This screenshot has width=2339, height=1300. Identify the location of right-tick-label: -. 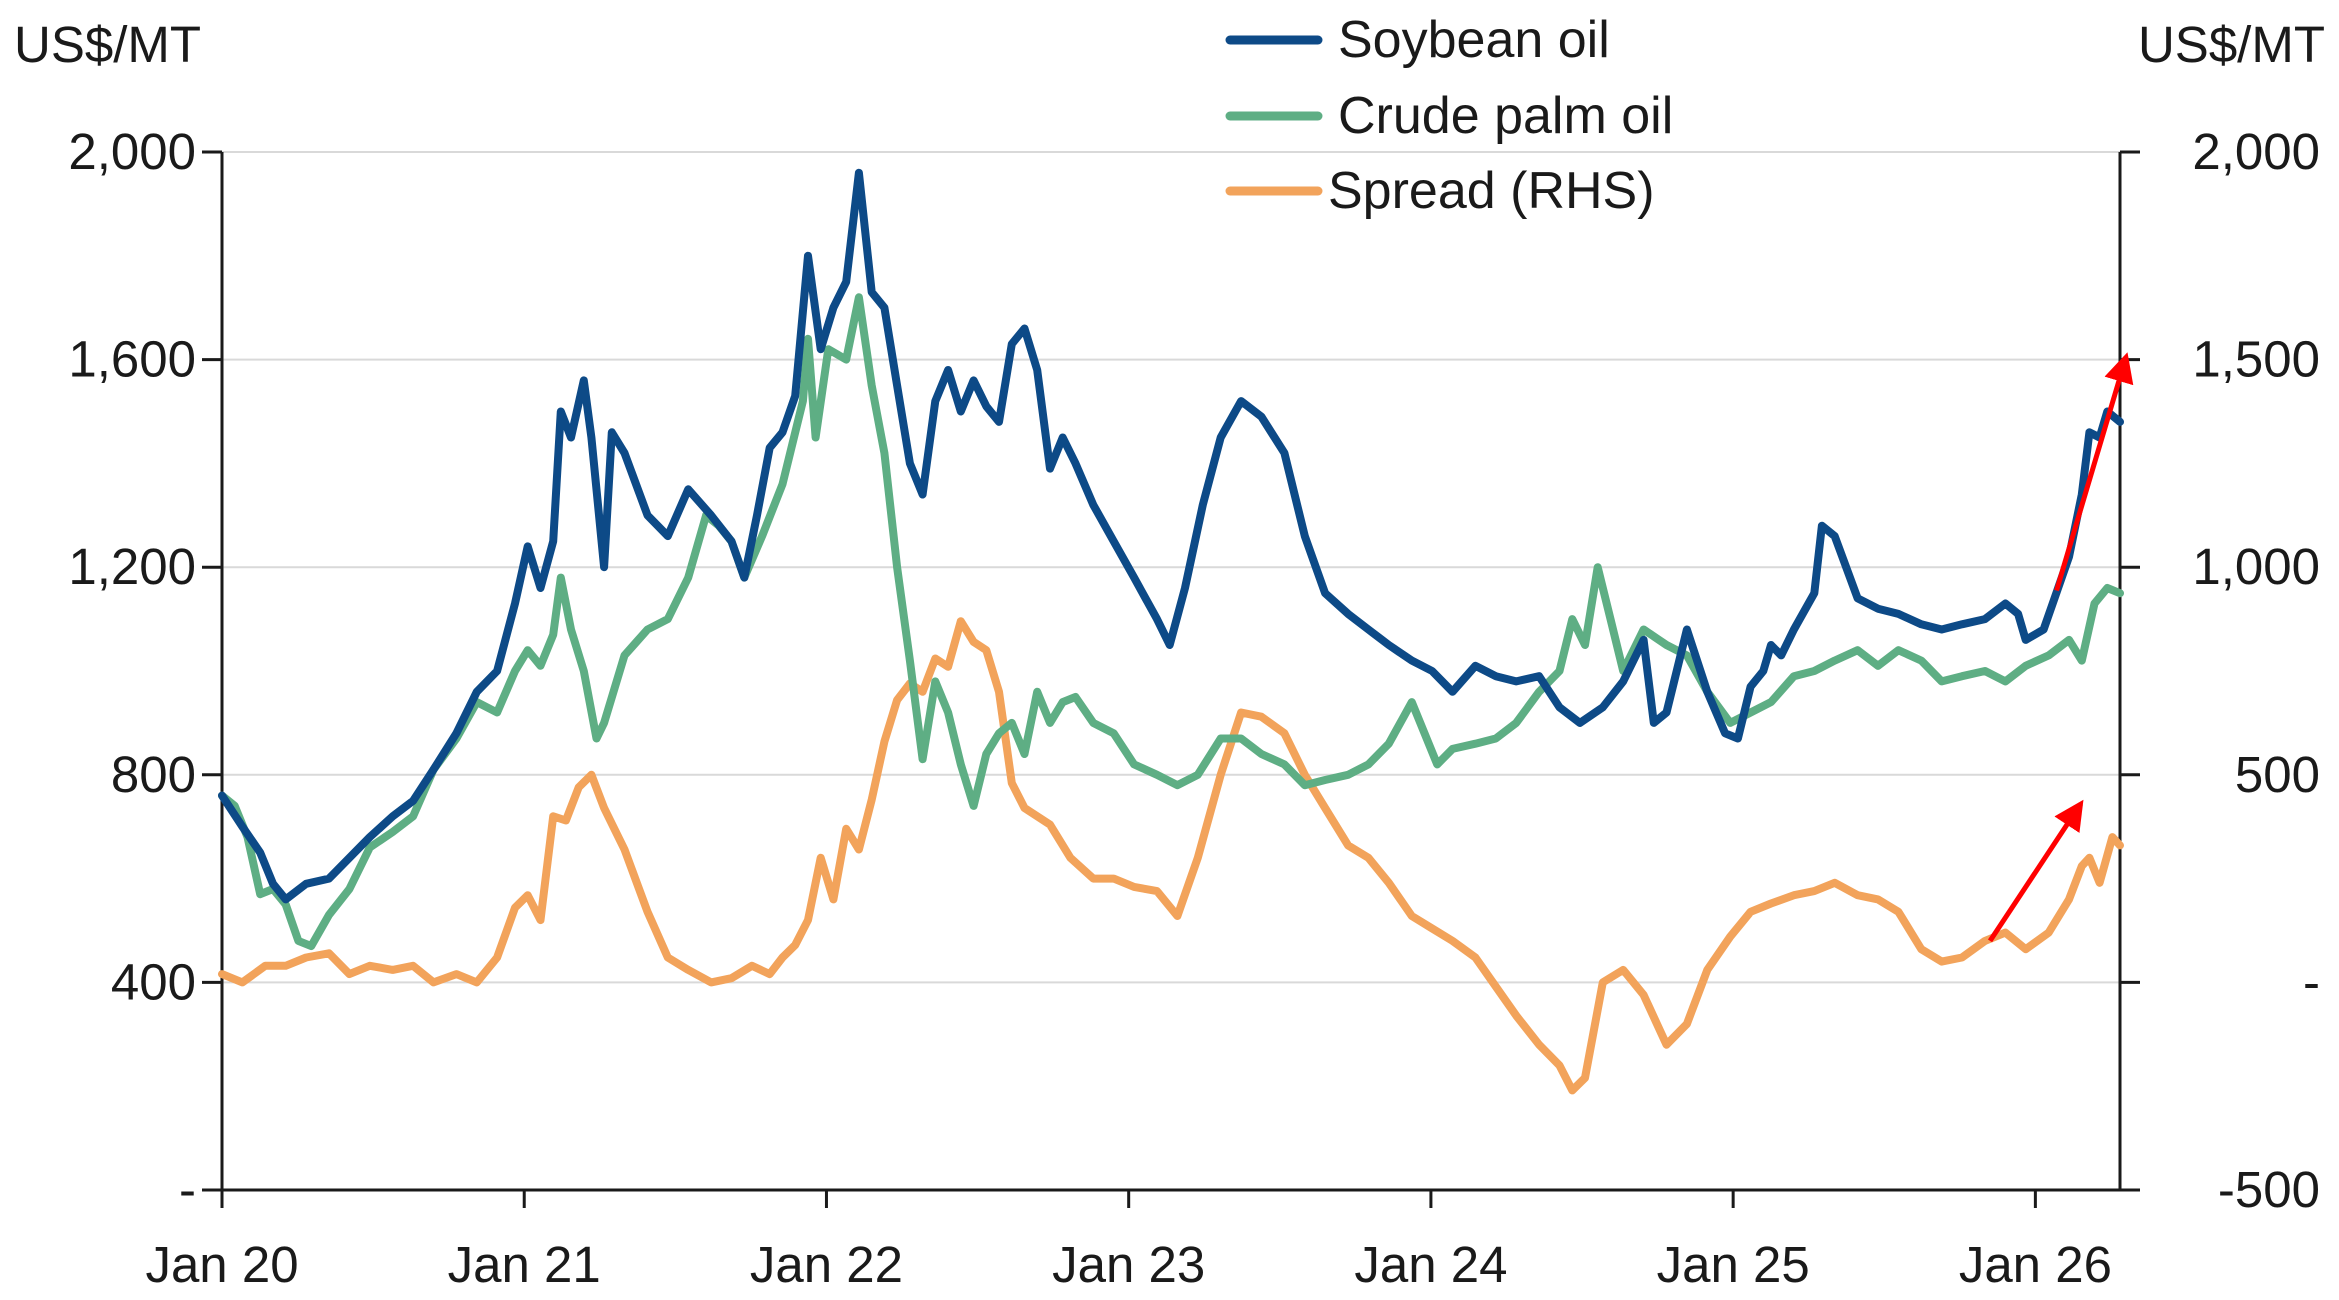
(2311, 981).